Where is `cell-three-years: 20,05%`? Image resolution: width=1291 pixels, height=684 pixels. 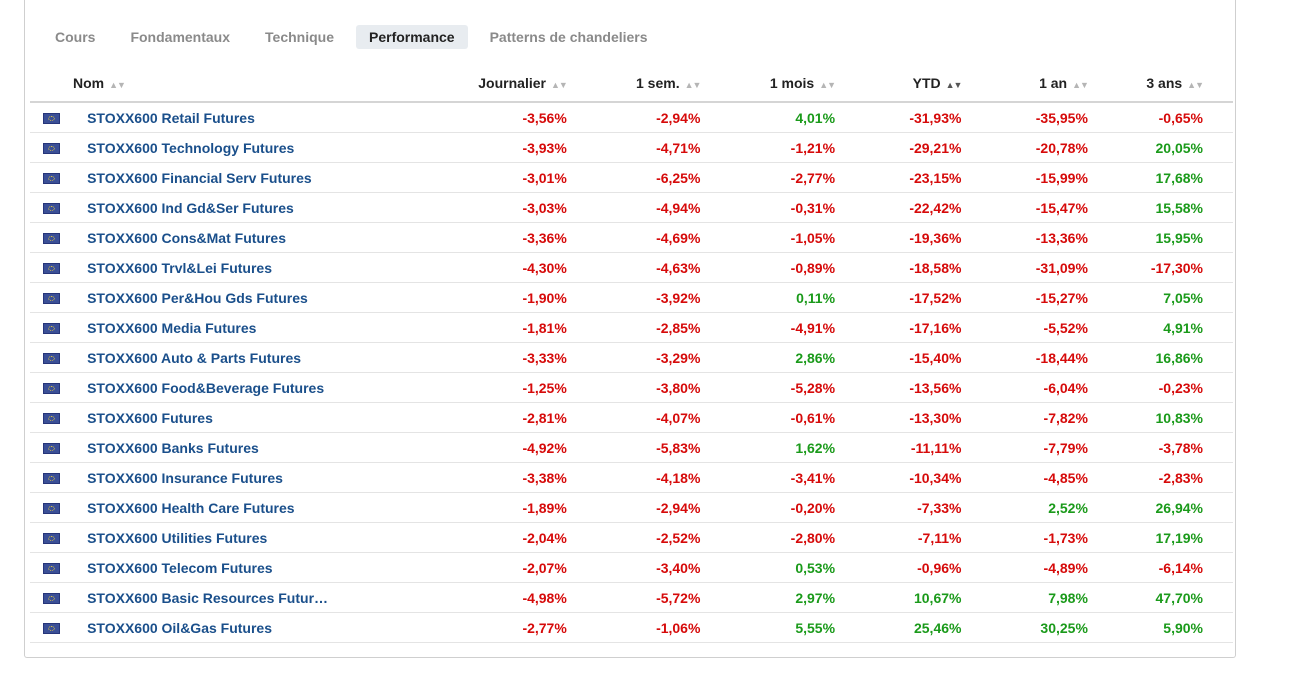 cell-three-years: 20,05% is located at coordinates (1175, 147).